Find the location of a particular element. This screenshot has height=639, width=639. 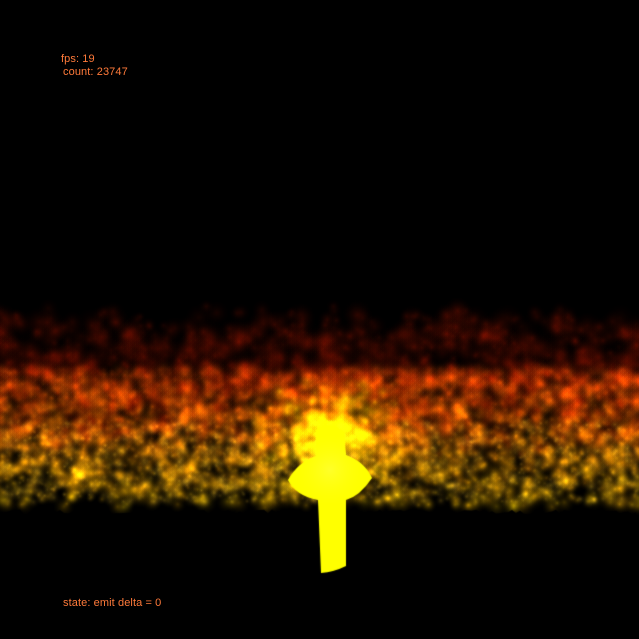

particle-count: count: 23747 is located at coordinates (95, 72).